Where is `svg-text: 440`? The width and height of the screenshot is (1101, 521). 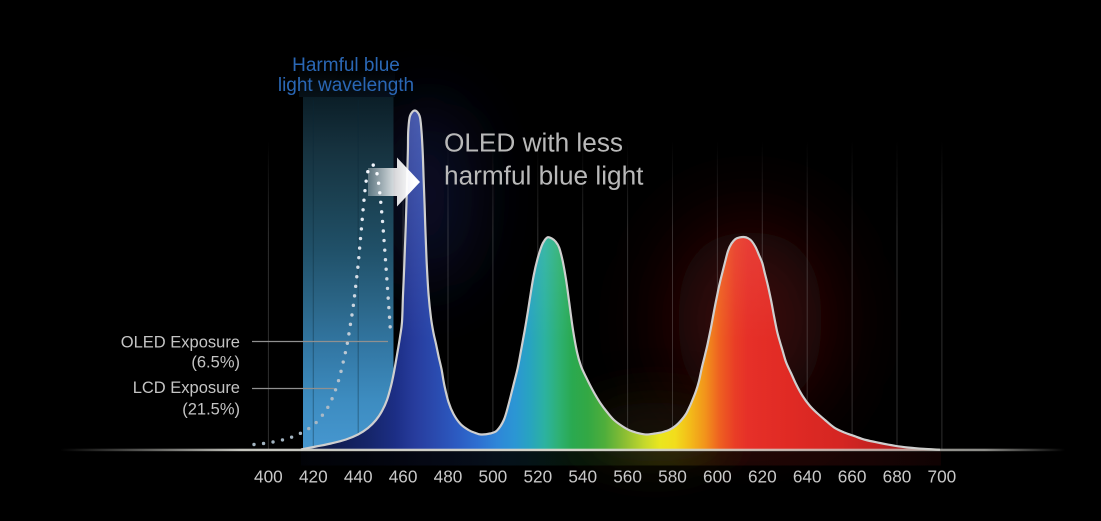
svg-text: 440 is located at coordinates (358, 477).